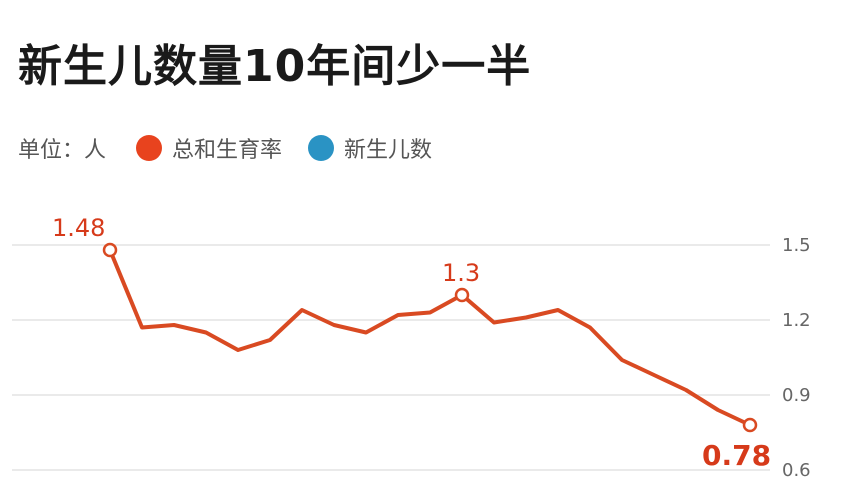  What do you see at coordinates (796, 245) in the screenshot?
I see `y-tick-label: 1.5` at bounding box center [796, 245].